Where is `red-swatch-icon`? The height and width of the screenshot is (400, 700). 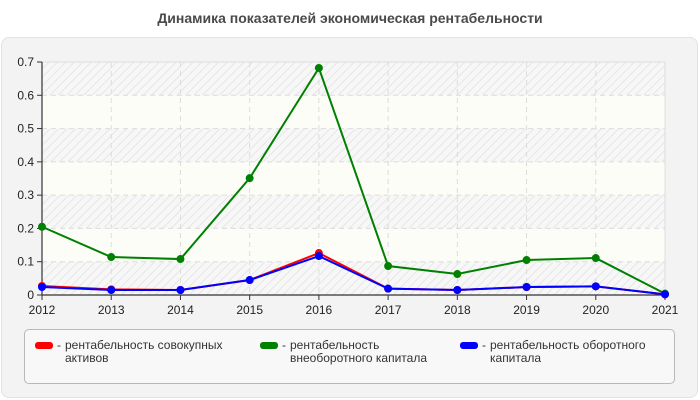 red-swatch-icon is located at coordinates (44, 345).